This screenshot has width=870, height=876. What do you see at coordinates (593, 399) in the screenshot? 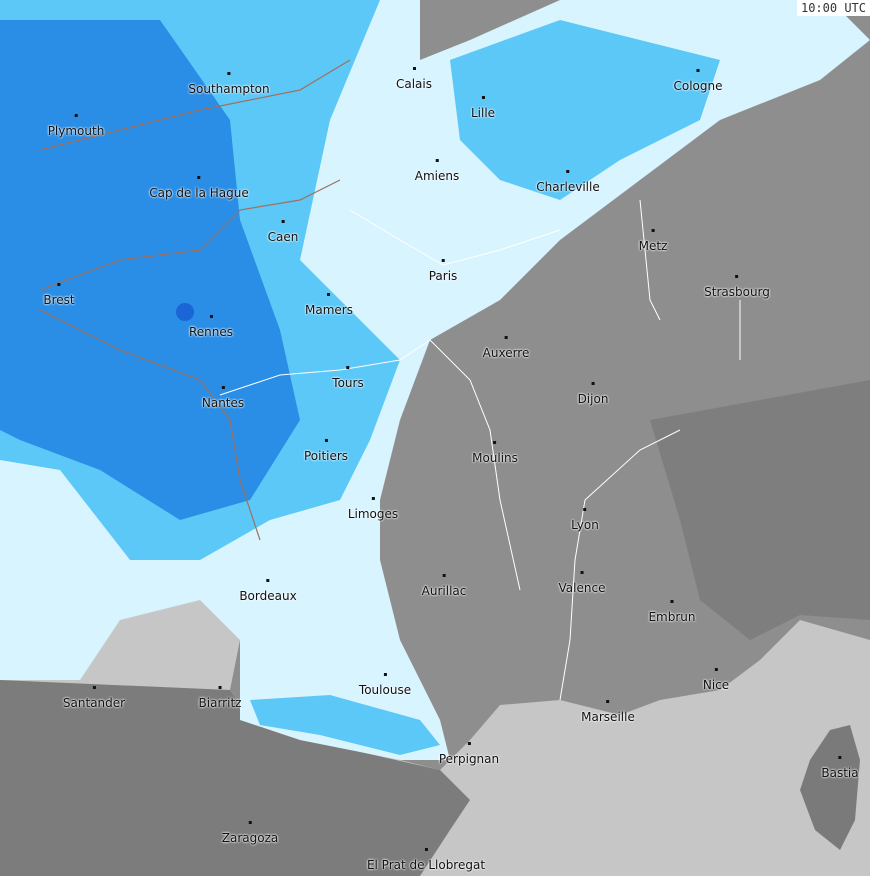
I see `city-label: Dijon` at bounding box center [593, 399].